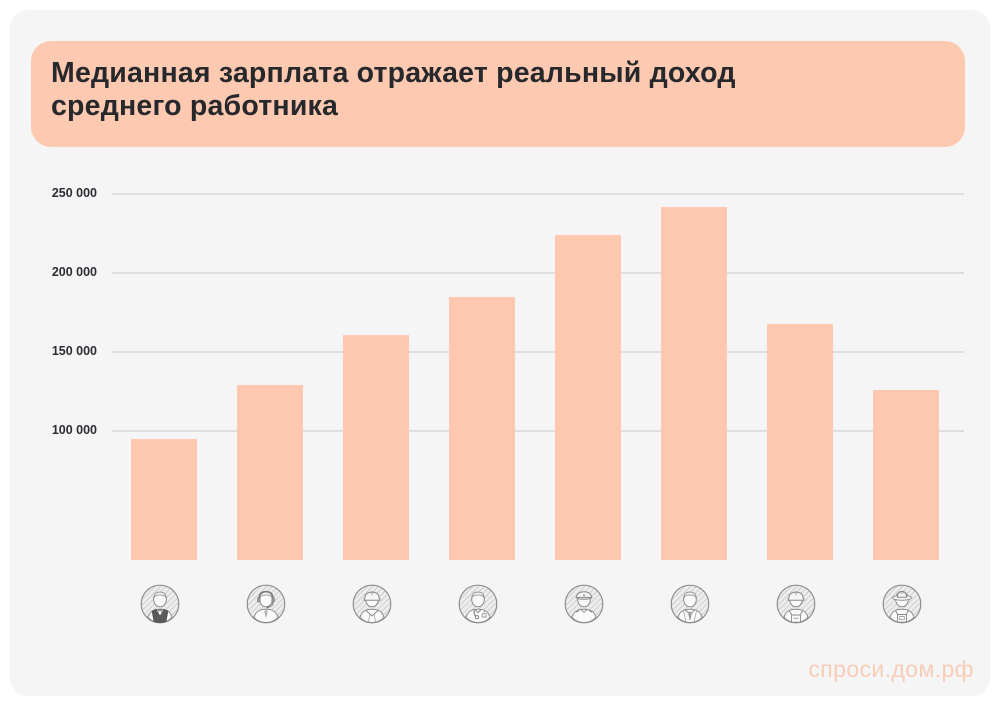  What do you see at coordinates (269, 472) in the screenshot?
I see `bar-call-center-operator` at bounding box center [269, 472].